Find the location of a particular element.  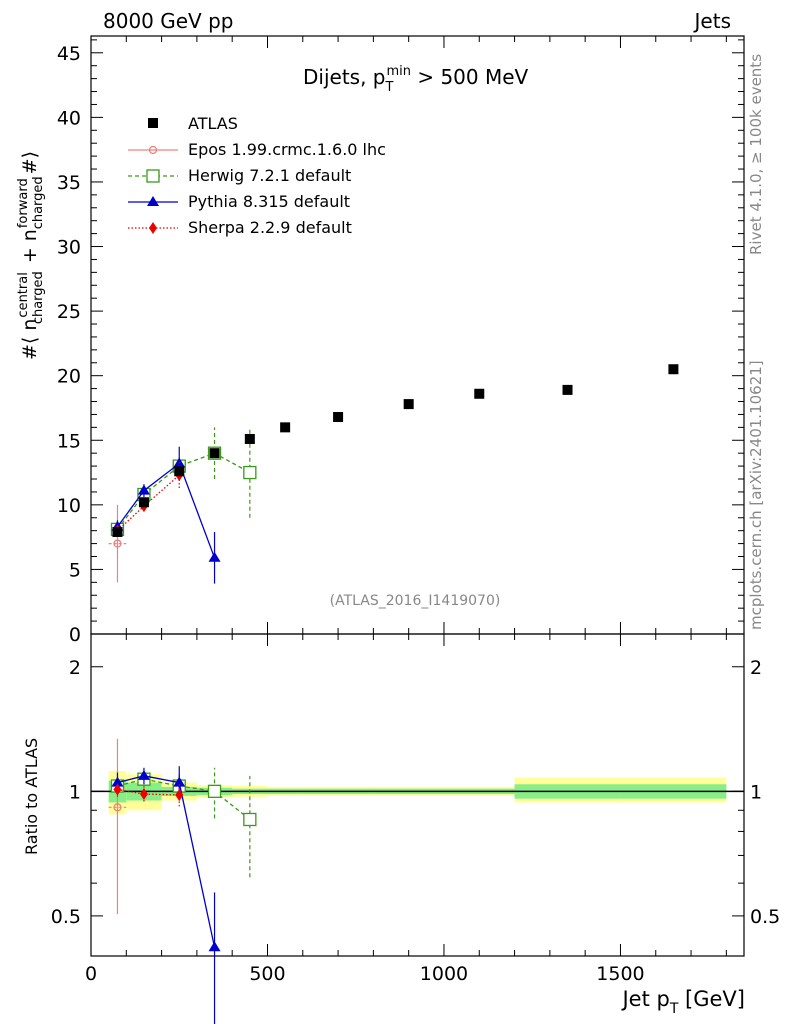

xtick-label: 1500 is located at coordinates (620, 974).